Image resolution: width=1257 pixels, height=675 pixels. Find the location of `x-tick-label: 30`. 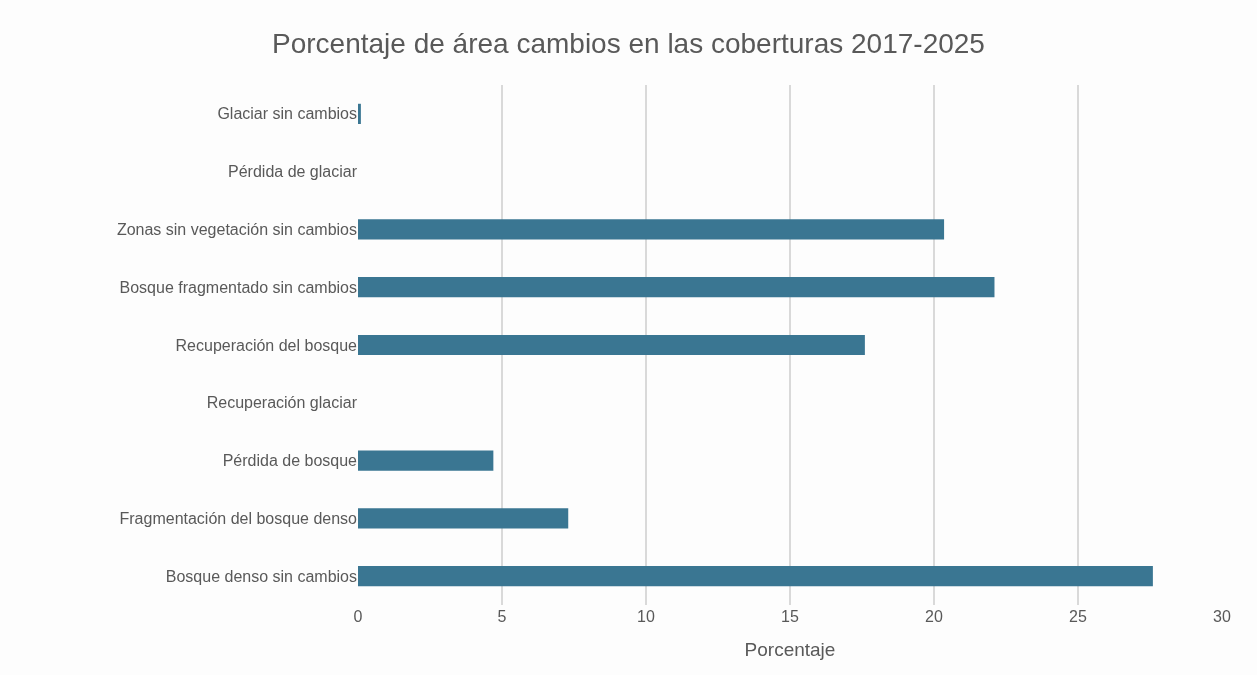

x-tick-label: 30 is located at coordinates (1222, 616).